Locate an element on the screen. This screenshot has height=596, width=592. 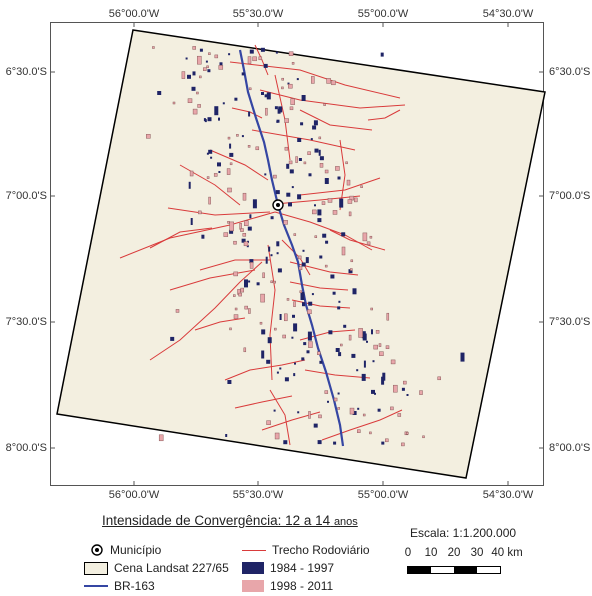
coord-right-730s: 7°30.0'S is located at coordinates (570, 322).